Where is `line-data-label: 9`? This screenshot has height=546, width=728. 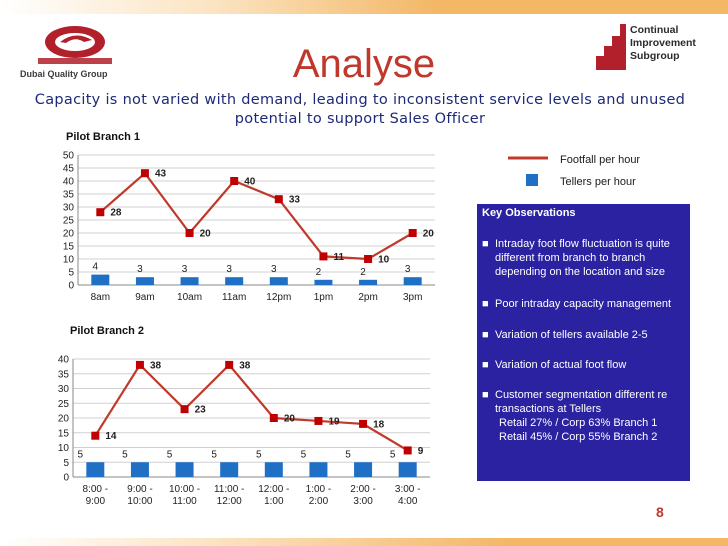
line-data-label: 9 is located at coordinates (421, 451).